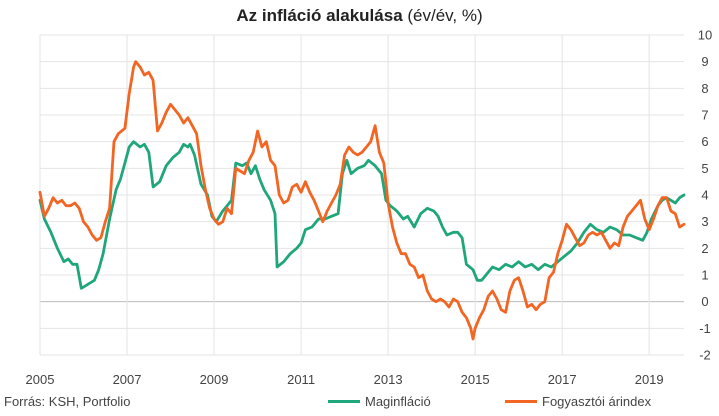 The image size is (719, 416). I want to click on x-tick-label: 2013, so click(388, 379).